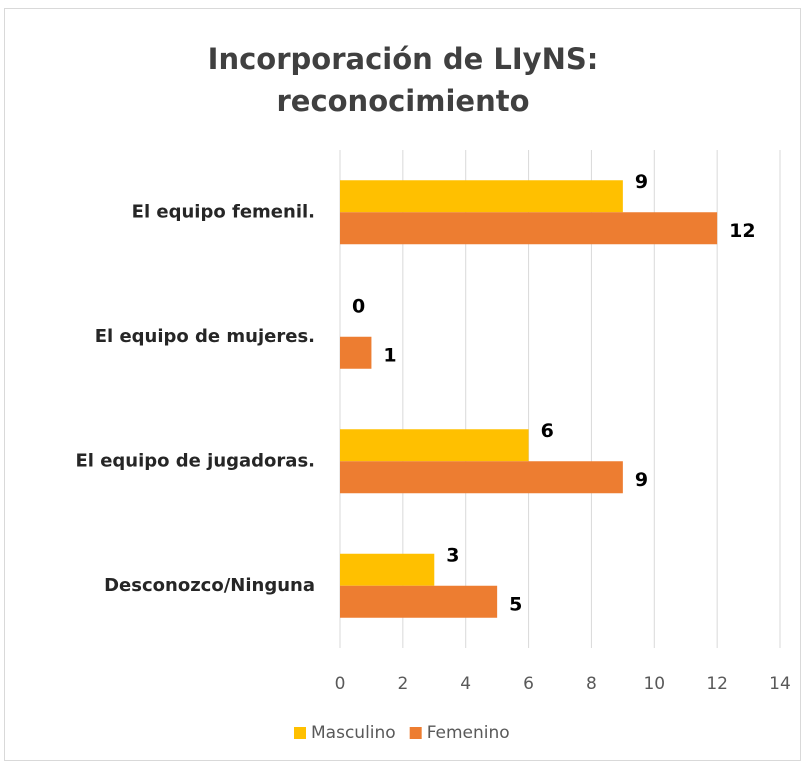 This screenshot has height=767, width=806. I want to click on x-tick-label: 12, so click(717, 684).